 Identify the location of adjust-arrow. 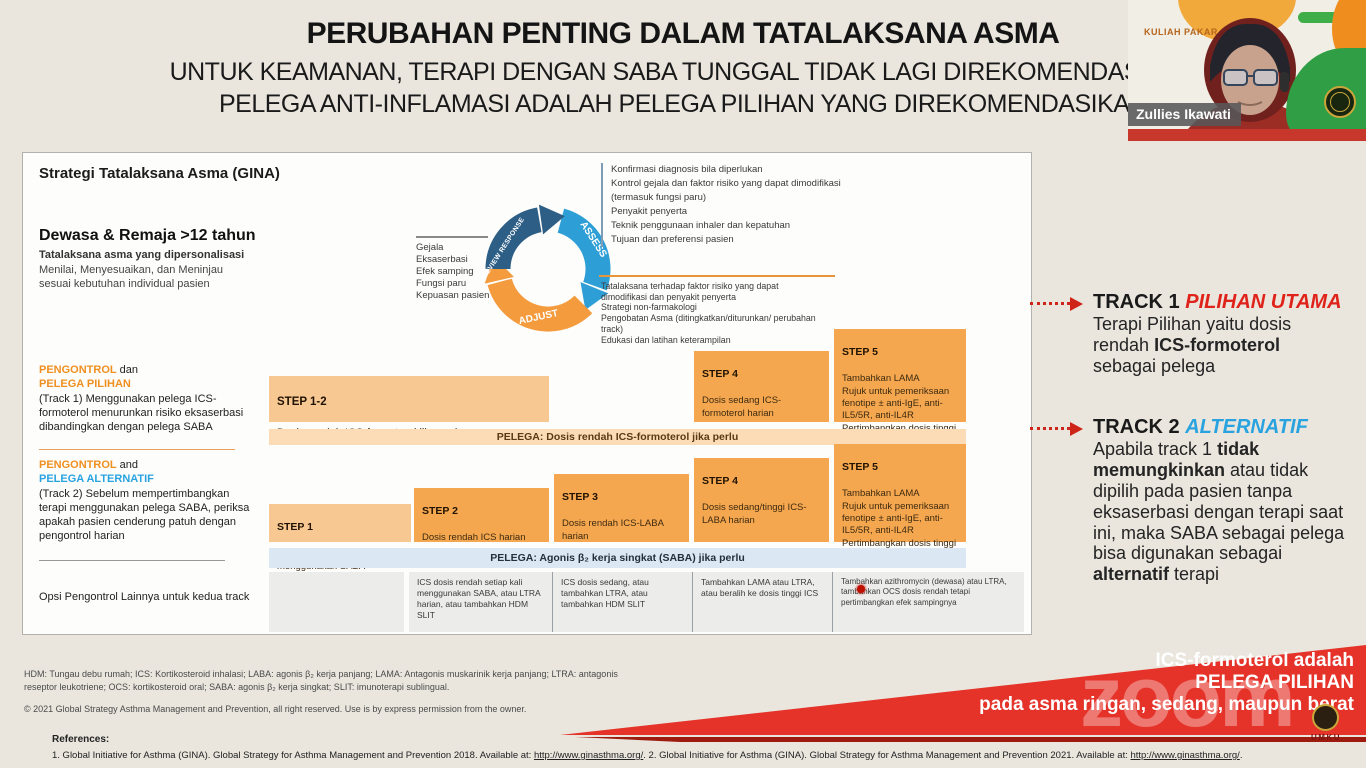
(540, 305).